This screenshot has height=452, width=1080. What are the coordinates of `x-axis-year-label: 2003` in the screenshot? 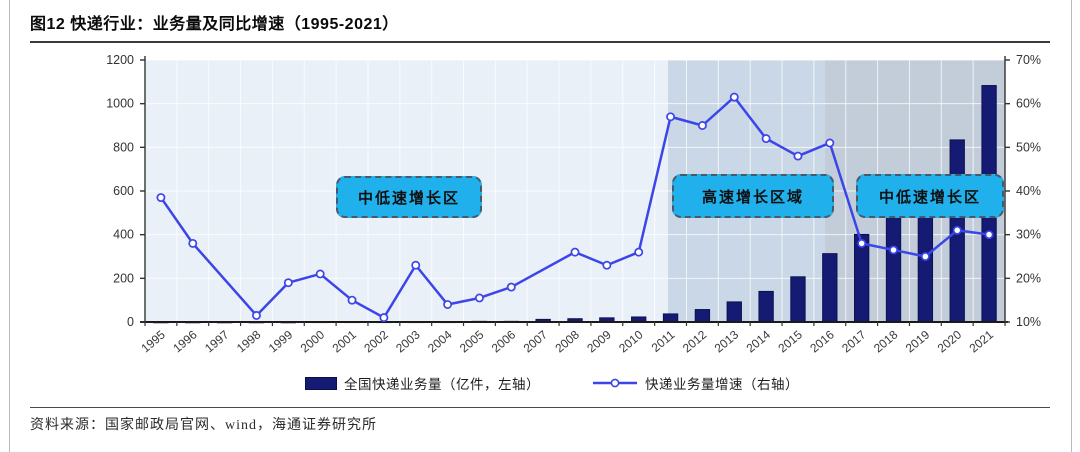 It's located at (408, 341).